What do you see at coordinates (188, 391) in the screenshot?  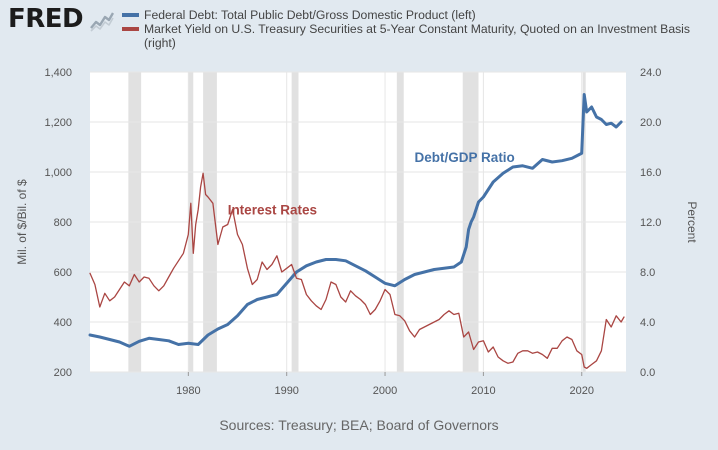 I see `x-tick-label: 1980` at bounding box center [188, 391].